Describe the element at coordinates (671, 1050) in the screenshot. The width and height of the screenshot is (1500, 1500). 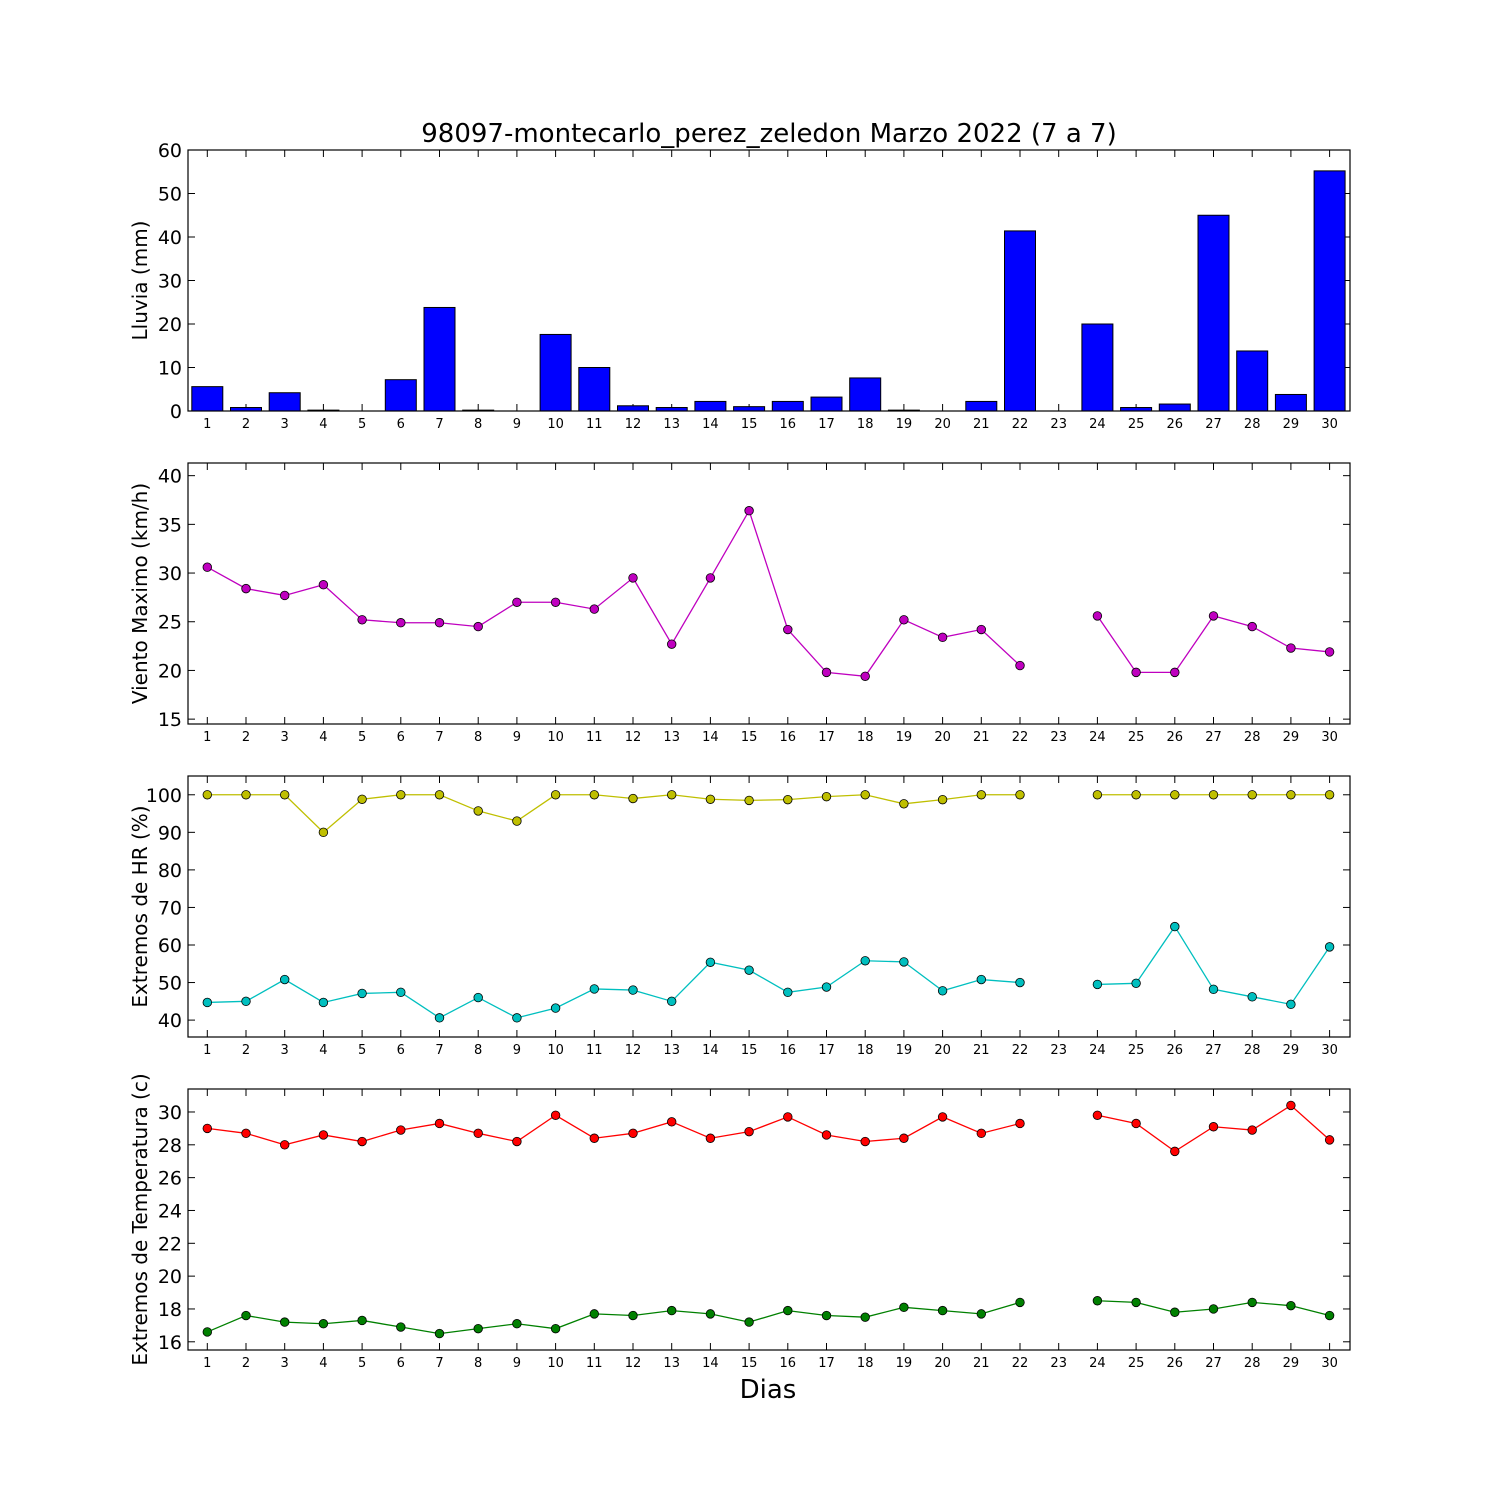
I see `x-tick-label: 13` at that location.